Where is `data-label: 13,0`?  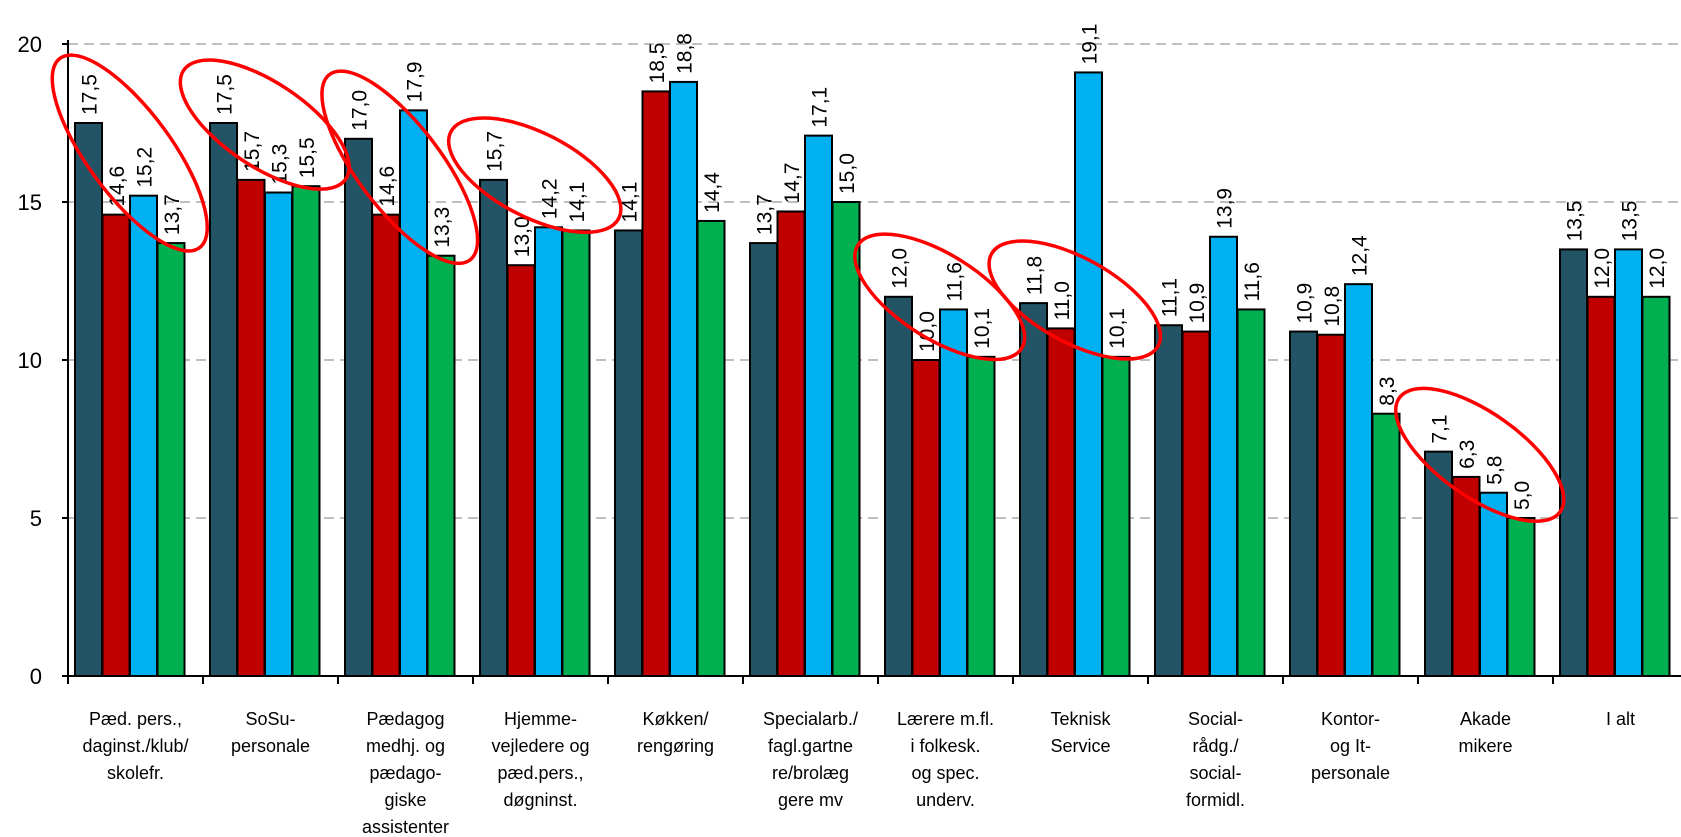 data-label: 13,0 is located at coordinates (522, 236).